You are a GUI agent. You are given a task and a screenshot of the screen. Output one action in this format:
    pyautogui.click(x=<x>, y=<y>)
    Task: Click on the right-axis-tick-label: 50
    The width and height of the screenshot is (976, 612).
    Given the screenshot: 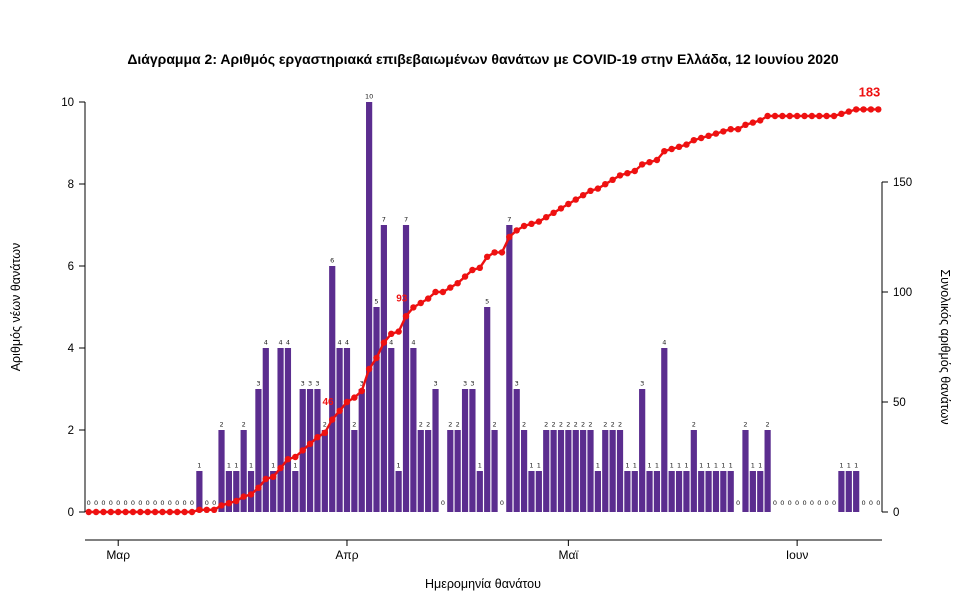 What is the action you would take?
    pyautogui.click(x=899, y=403)
    